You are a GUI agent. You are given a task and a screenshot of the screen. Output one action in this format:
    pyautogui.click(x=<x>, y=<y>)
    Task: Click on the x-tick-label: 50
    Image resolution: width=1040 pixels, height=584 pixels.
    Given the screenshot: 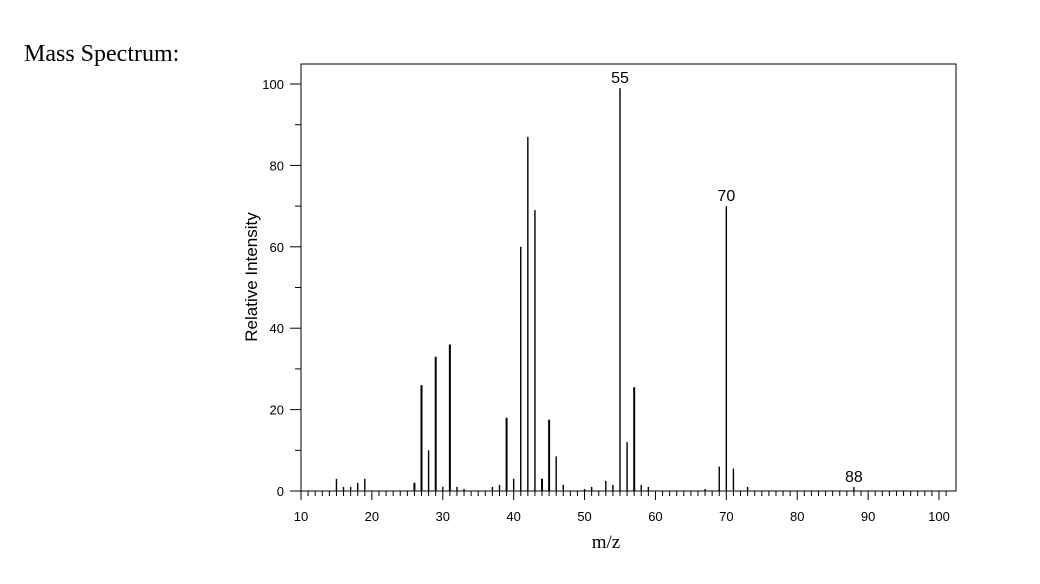 What is the action you would take?
    pyautogui.click(x=584, y=516)
    